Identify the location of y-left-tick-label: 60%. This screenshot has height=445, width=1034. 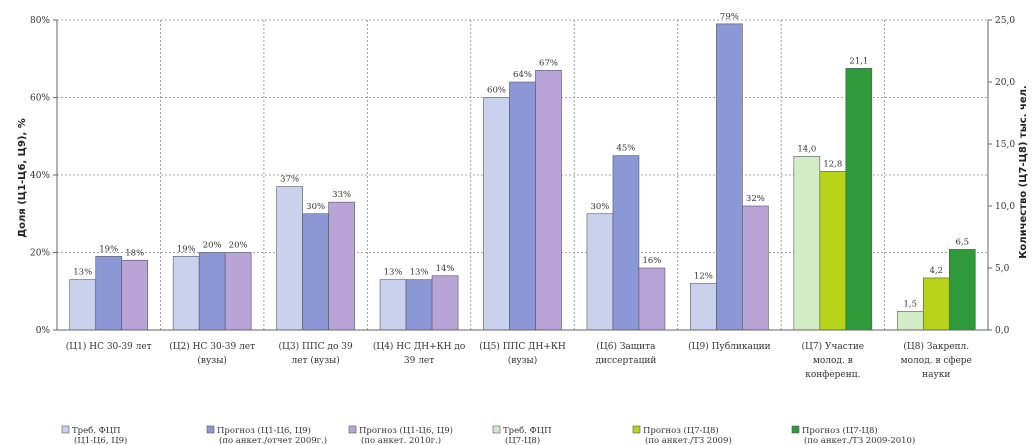
(40, 99).